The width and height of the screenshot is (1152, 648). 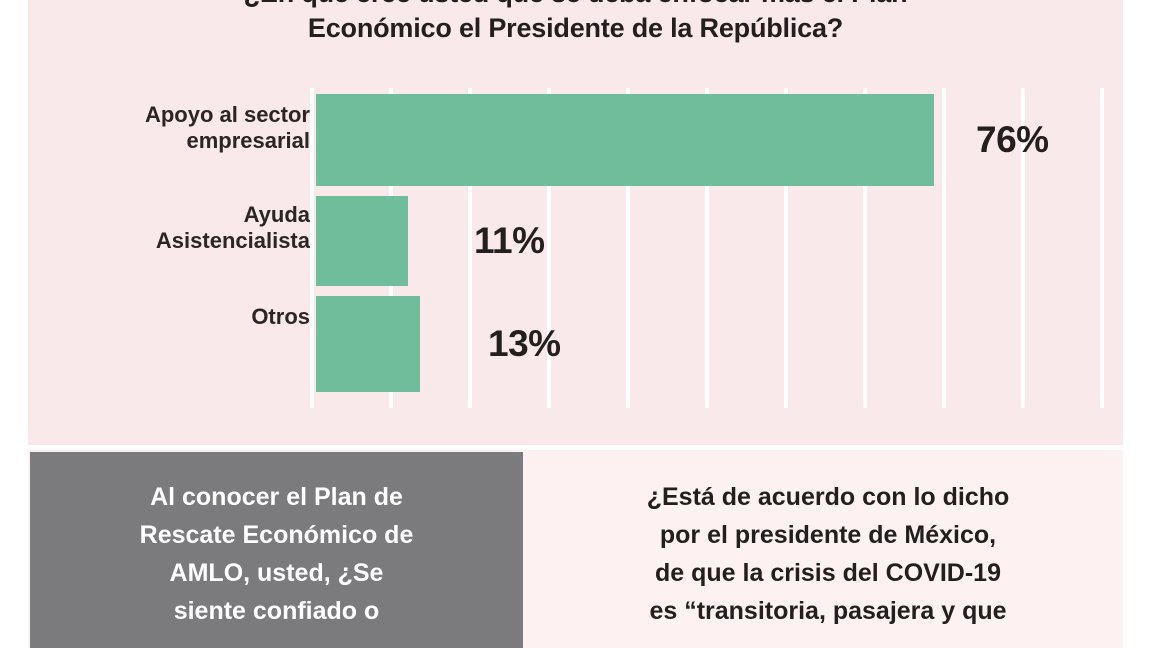 I want to click on right-question-line: ¿Está de acuerdo con lo dicho, so click(x=828, y=497).